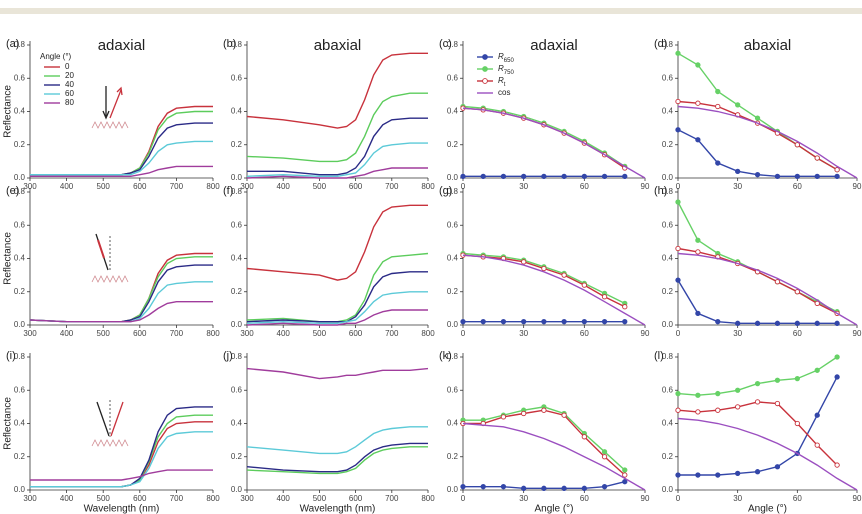  I want to click on inset-a, so click(110, 107).